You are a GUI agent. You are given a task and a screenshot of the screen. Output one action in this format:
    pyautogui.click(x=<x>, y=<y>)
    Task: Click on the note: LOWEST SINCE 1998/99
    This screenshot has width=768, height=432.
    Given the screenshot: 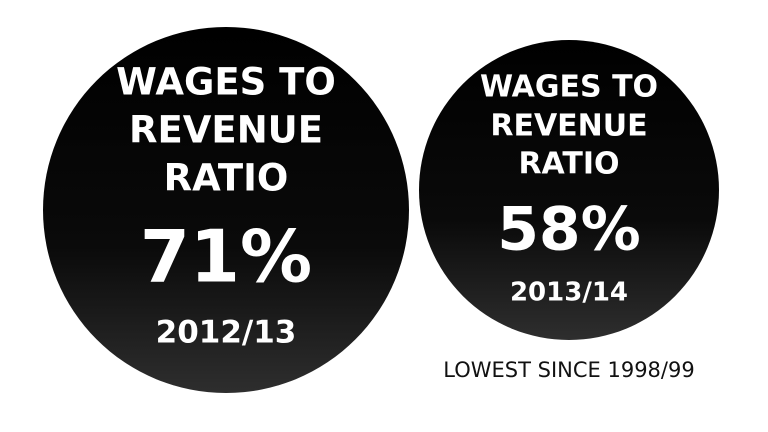 What is the action you would take?
    pyautogui.click(x=568, y=370)
    